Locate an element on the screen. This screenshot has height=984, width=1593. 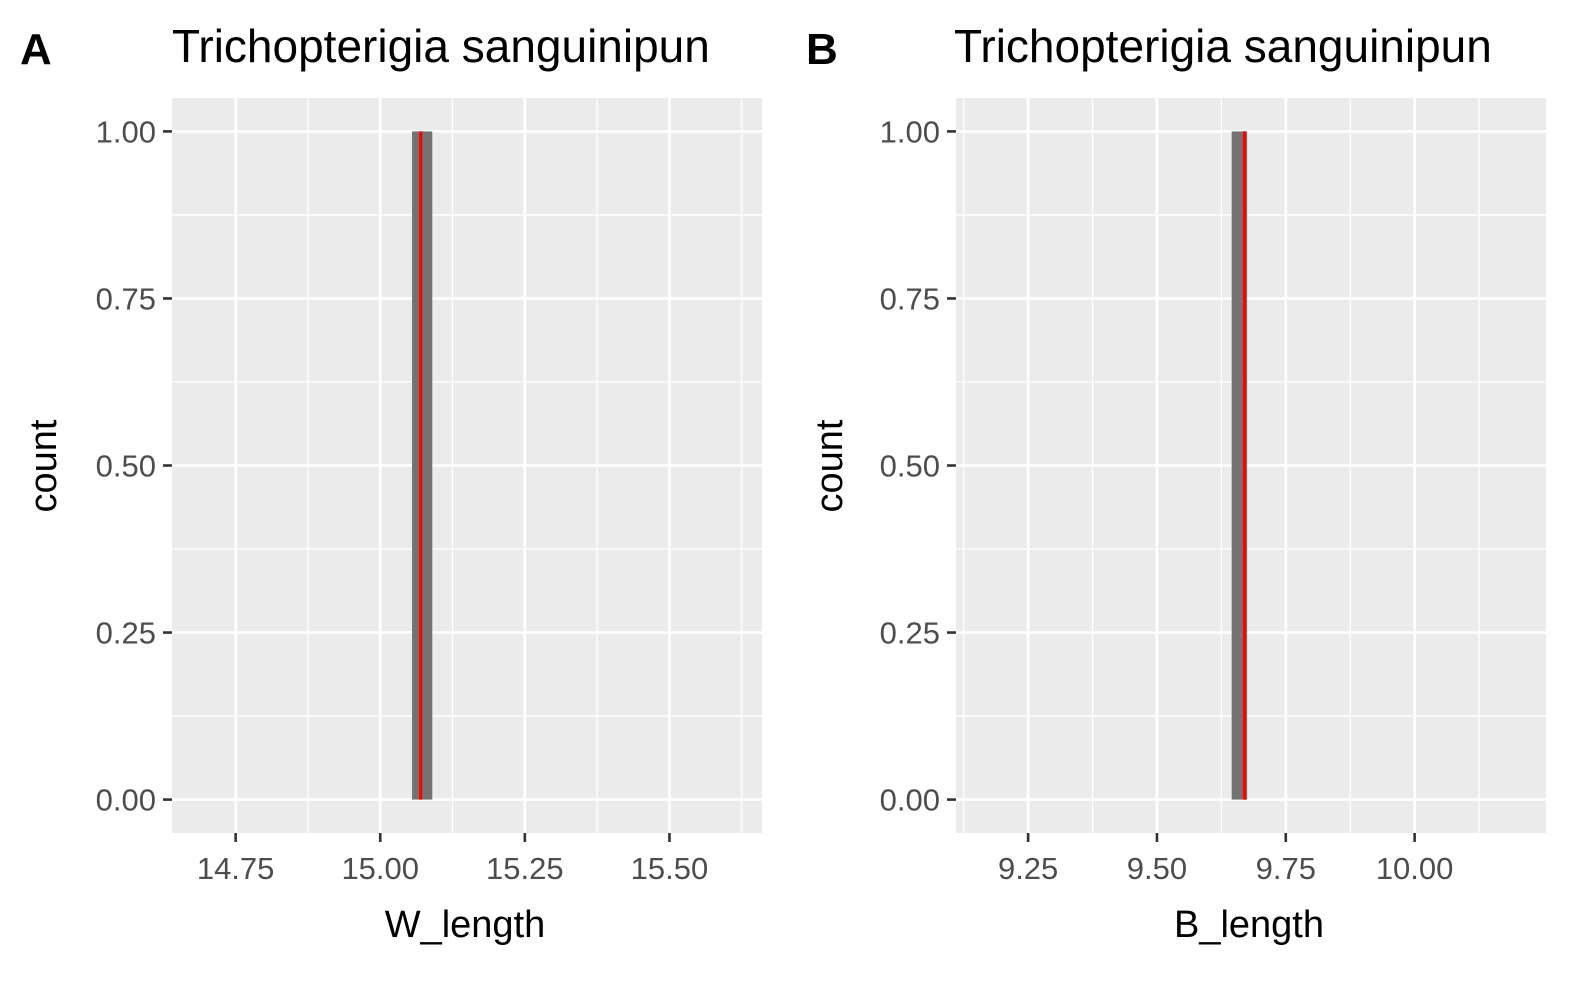
panel-a-y-axis: 0.00 0.25 0.50 0.75 1.00 is located at coordinates (134, 466).